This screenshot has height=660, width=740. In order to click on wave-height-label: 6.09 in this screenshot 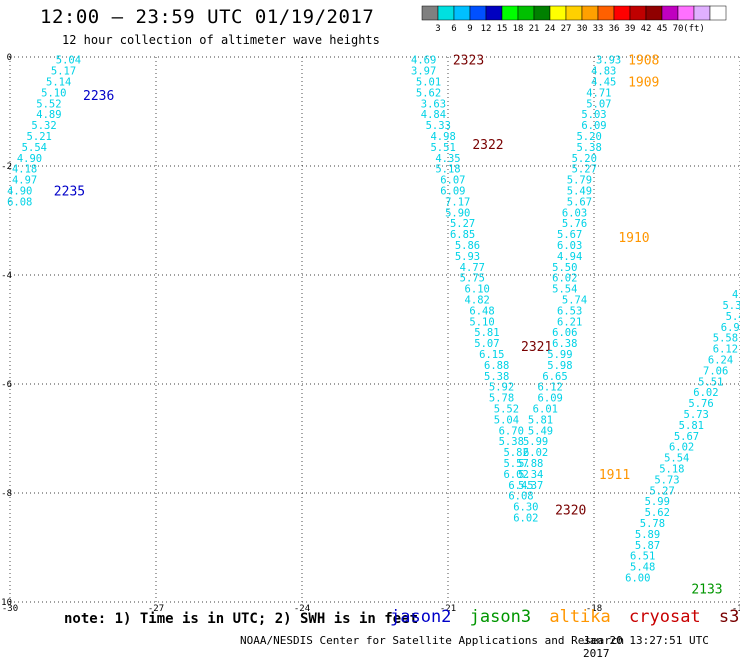, I will do `click(452, 192)`.